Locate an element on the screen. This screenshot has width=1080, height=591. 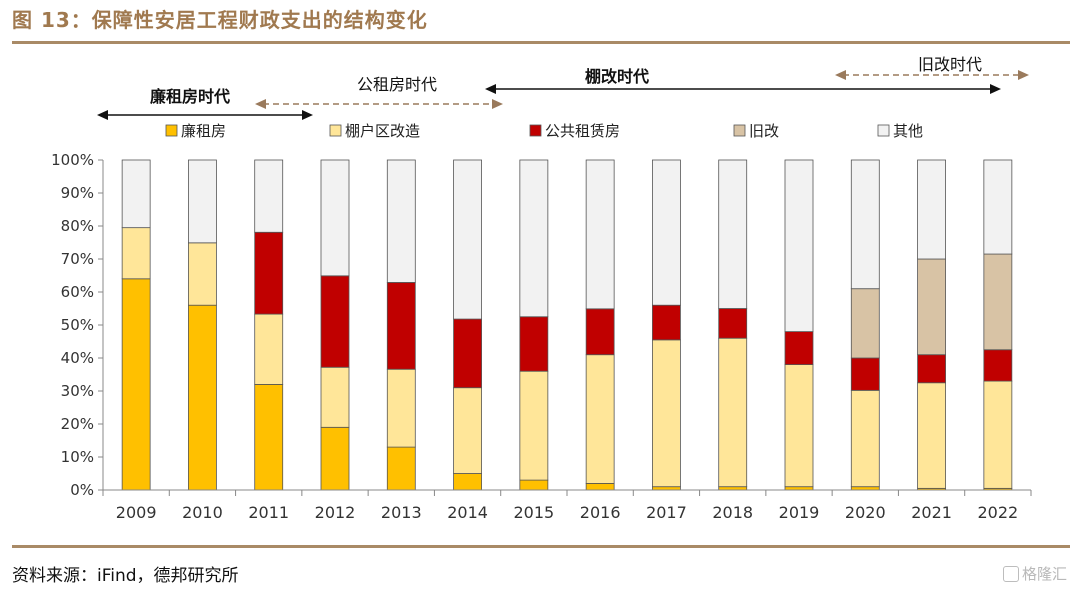
period-label: 棚改时代 is located at coordinates (617, 76).